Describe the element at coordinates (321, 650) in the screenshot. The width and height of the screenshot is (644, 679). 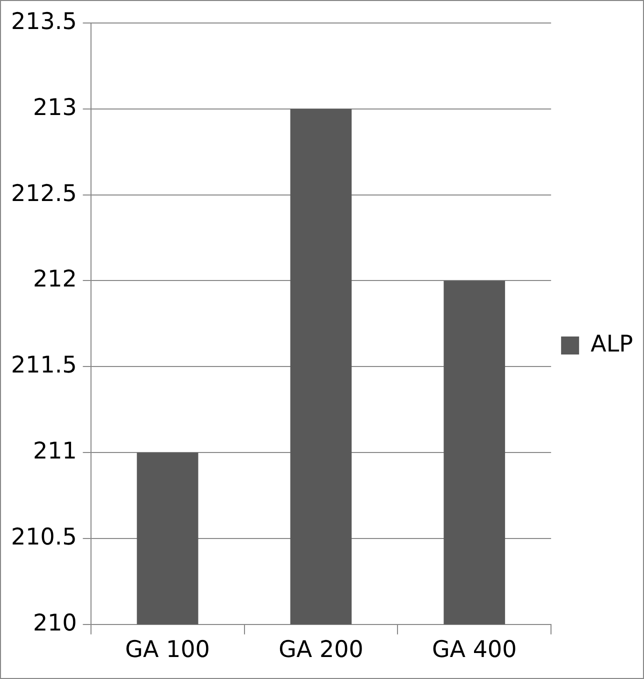
I see `x-tick-label: GA 200` at that location.